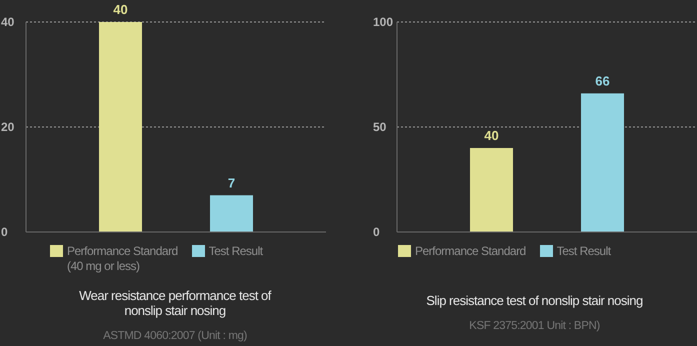 This screenshot has width=697, height=346. What do you see at coordinates (534, 326) in the screenshot?
I see `text: KSF 2375:2001 Unit : BPN)` at bounding box center [534, 326].